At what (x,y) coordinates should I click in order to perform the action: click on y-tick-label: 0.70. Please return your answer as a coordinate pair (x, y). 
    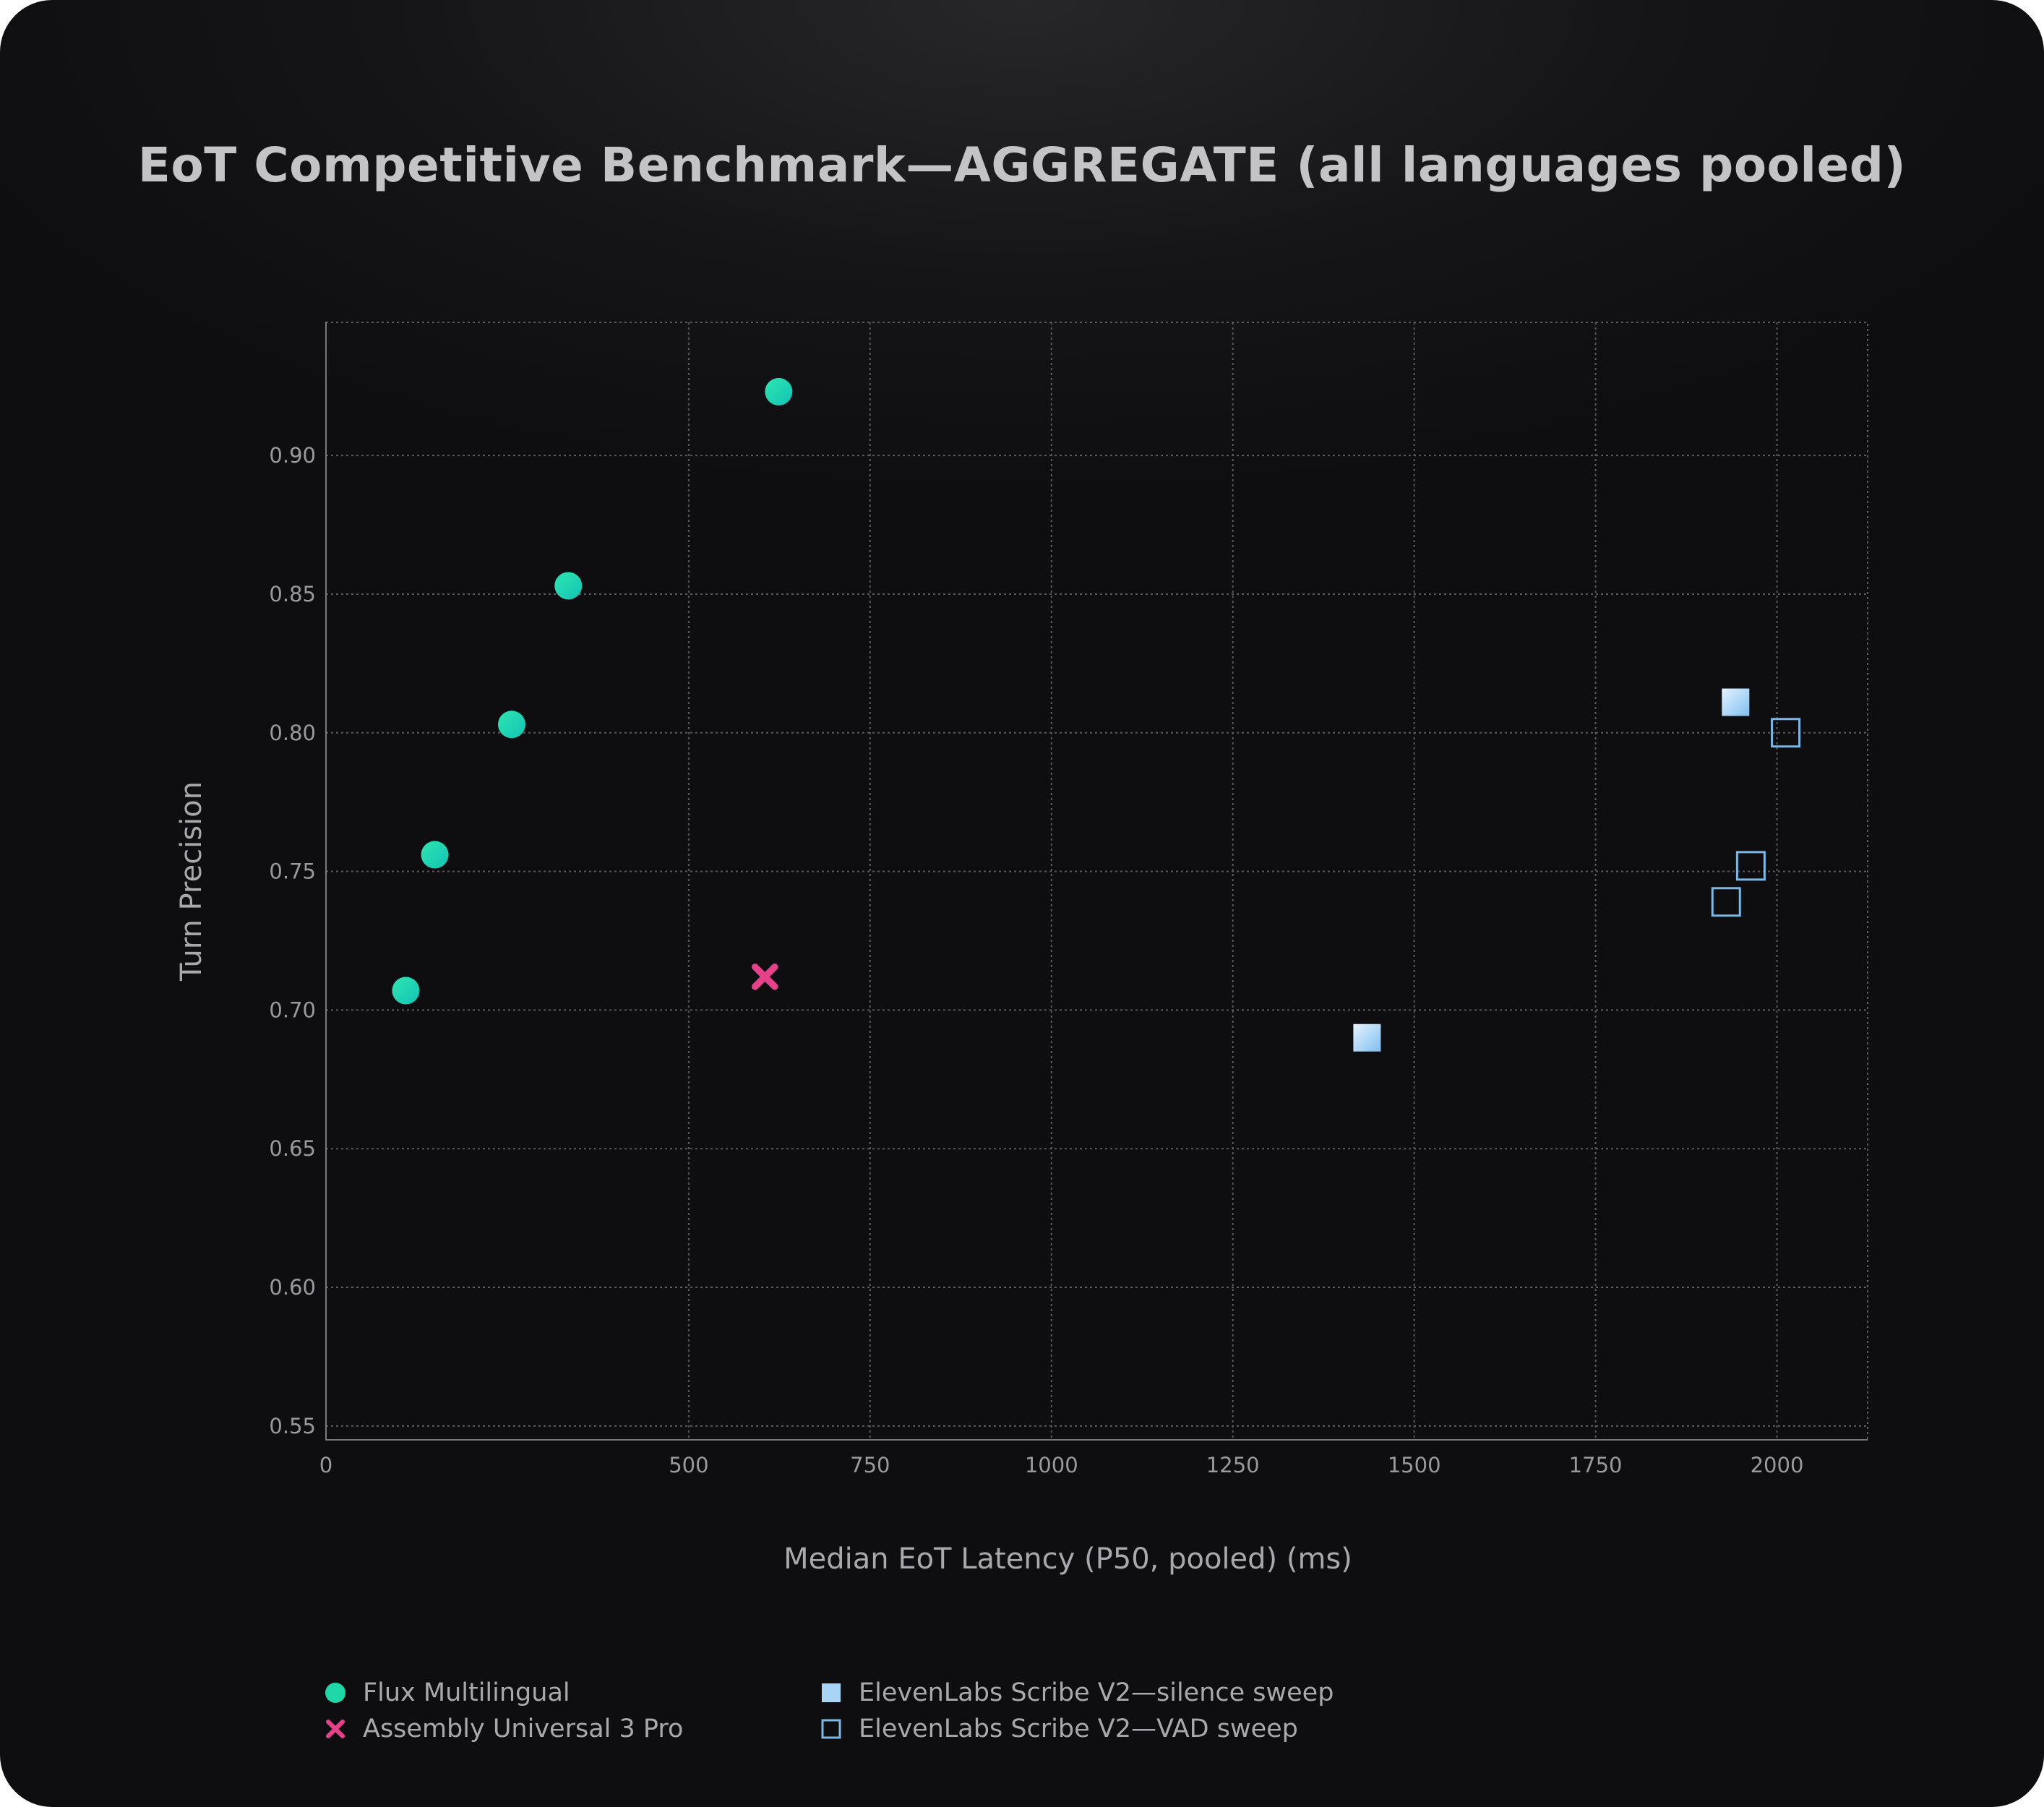
    Looking at the image, I should click on (292, 1009).